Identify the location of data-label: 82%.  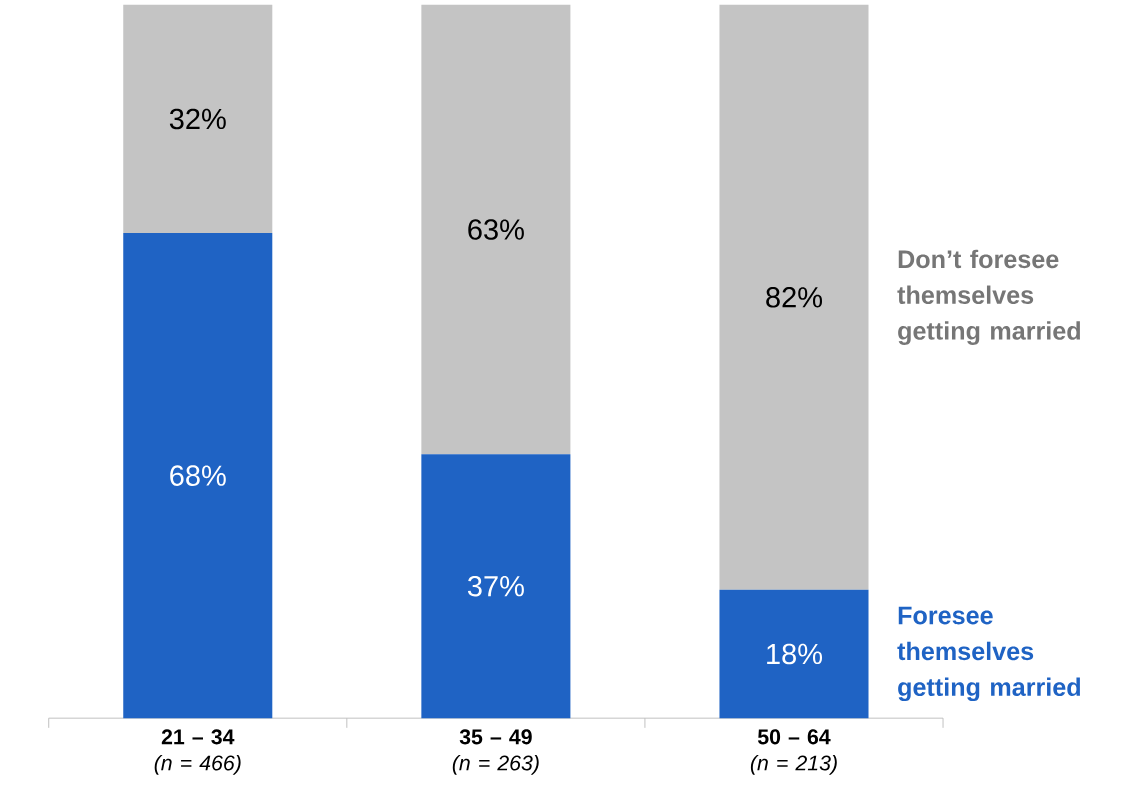
(794, 297).